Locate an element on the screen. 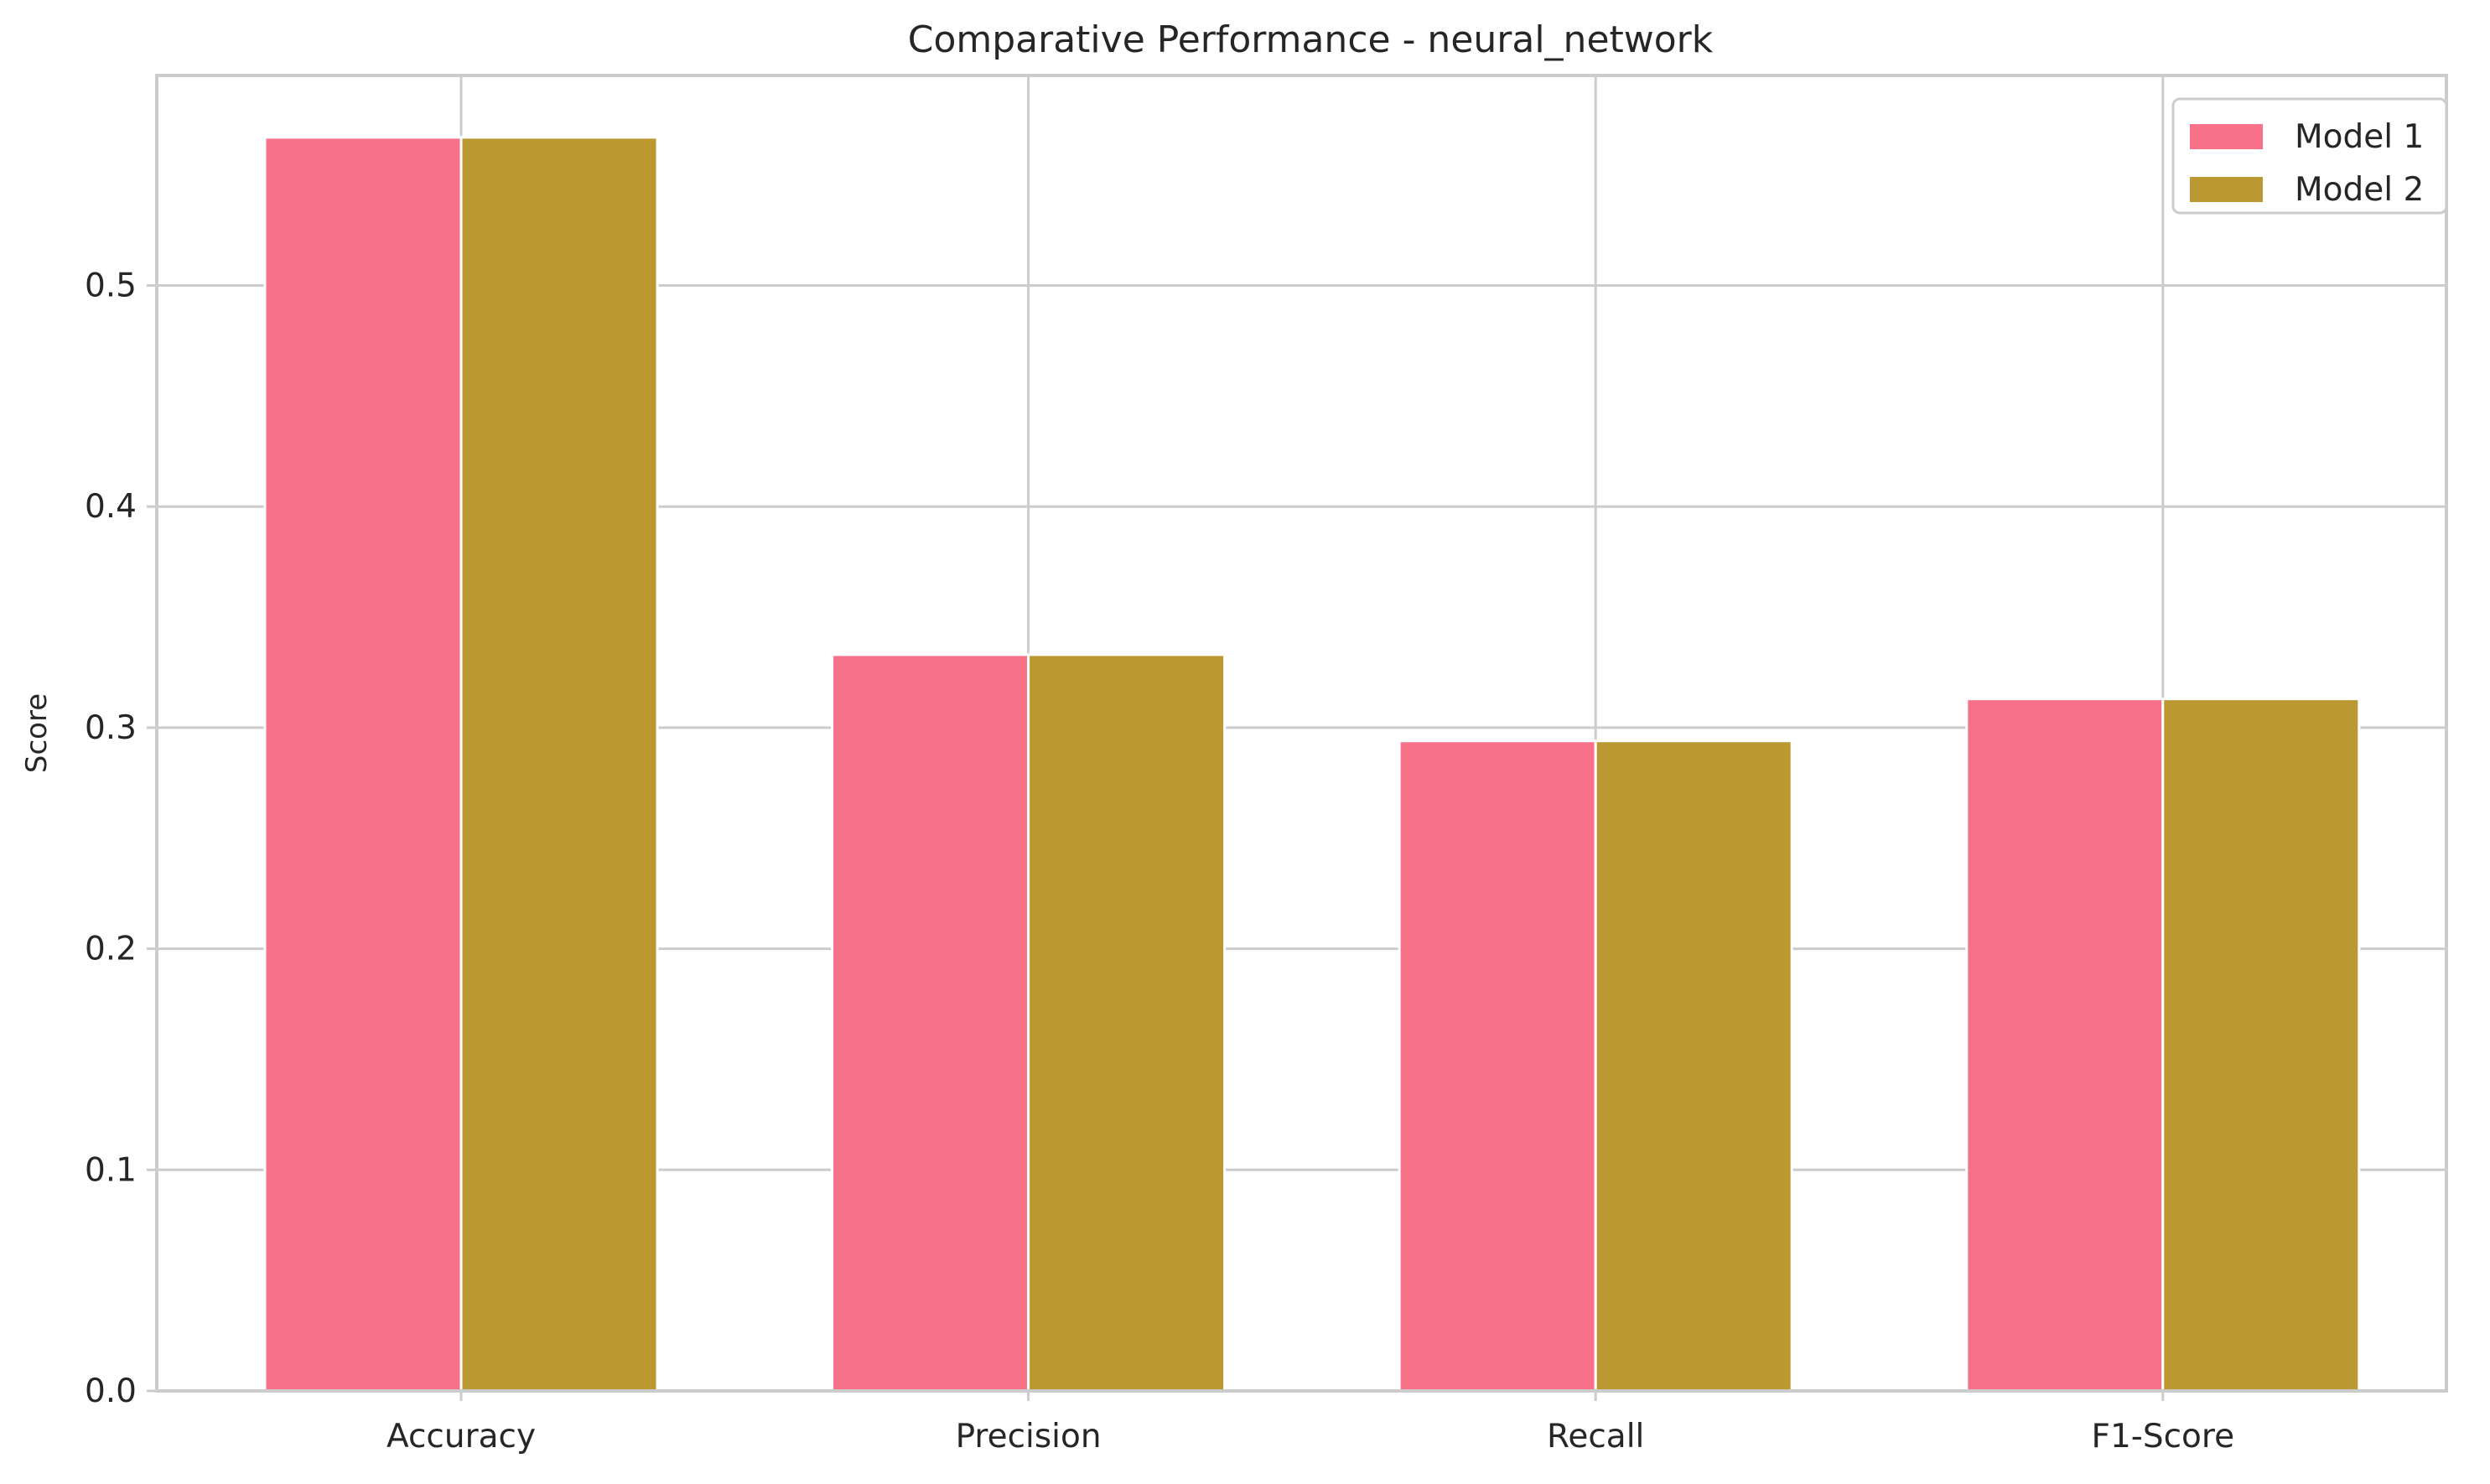 This screenshot has height=1484, width=2490. x-tick-label: Recall is located at coordinates (1595, 1436).